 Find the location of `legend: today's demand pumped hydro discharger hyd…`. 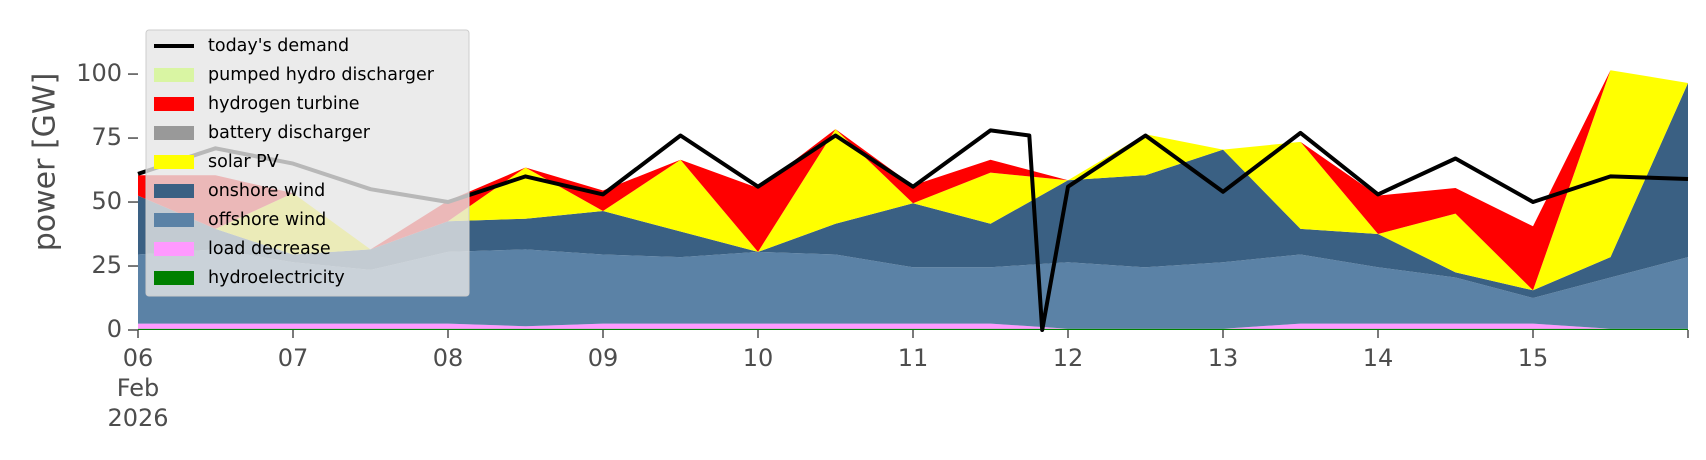

legend: today's demand pumped hydro discharger hyd… is located at coordinates (307, 163).